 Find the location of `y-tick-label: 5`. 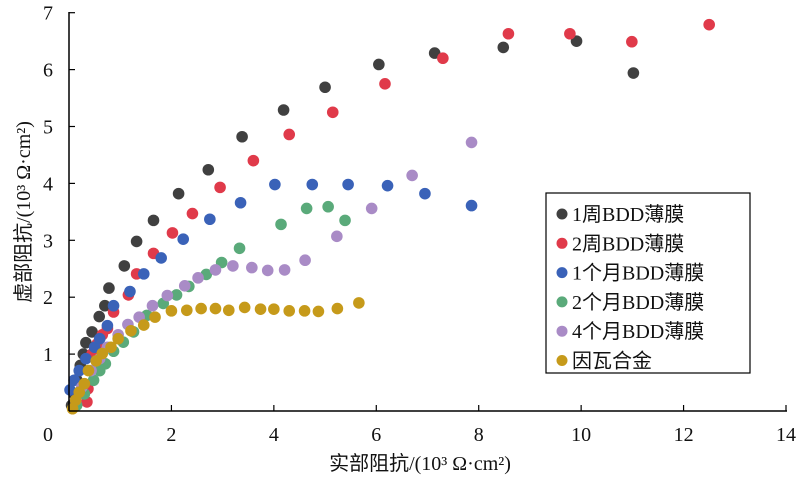

y-tick-label: 5 is located at coordinates (48, 128).